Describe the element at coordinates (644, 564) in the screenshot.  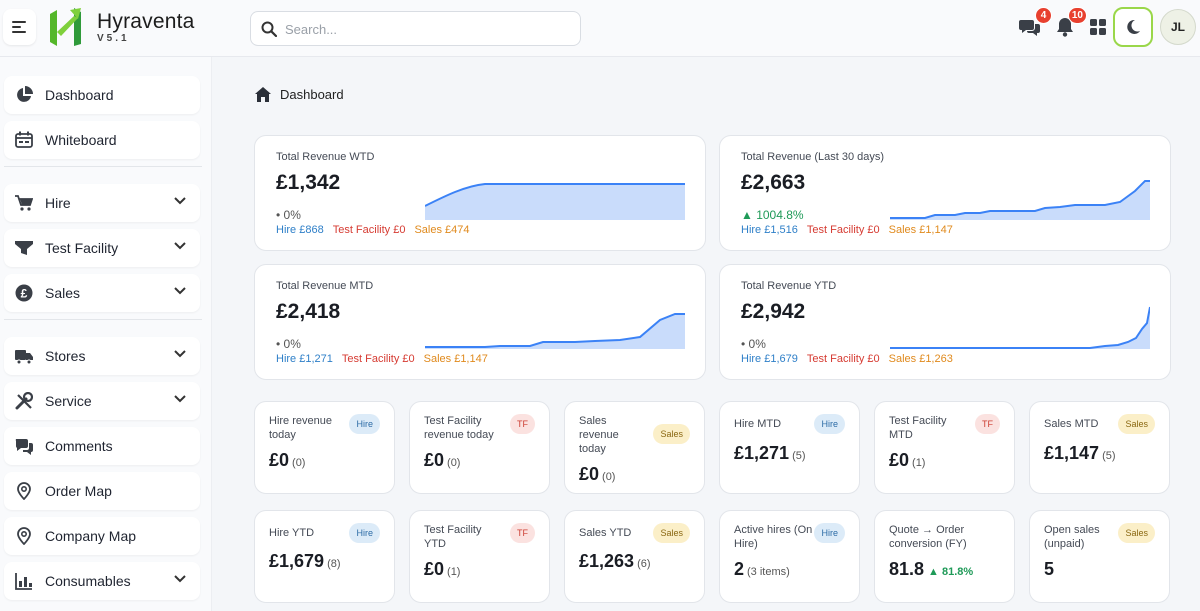
I see `value-count: (6)` at that location.